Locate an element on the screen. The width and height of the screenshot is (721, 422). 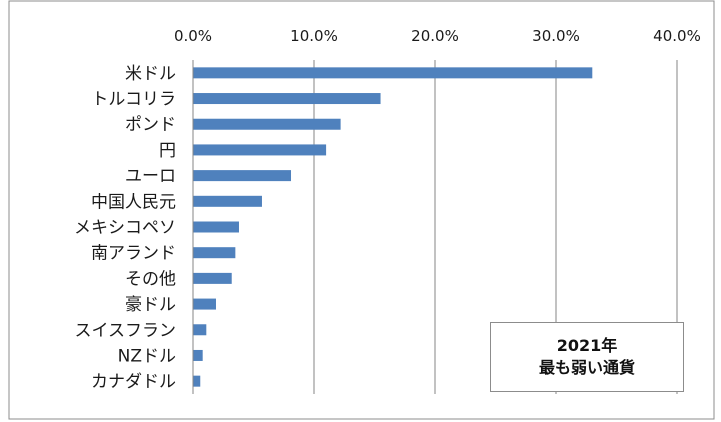
caption-box: 2021年 最も弱い通貨 is located at coordinates (587, 357).